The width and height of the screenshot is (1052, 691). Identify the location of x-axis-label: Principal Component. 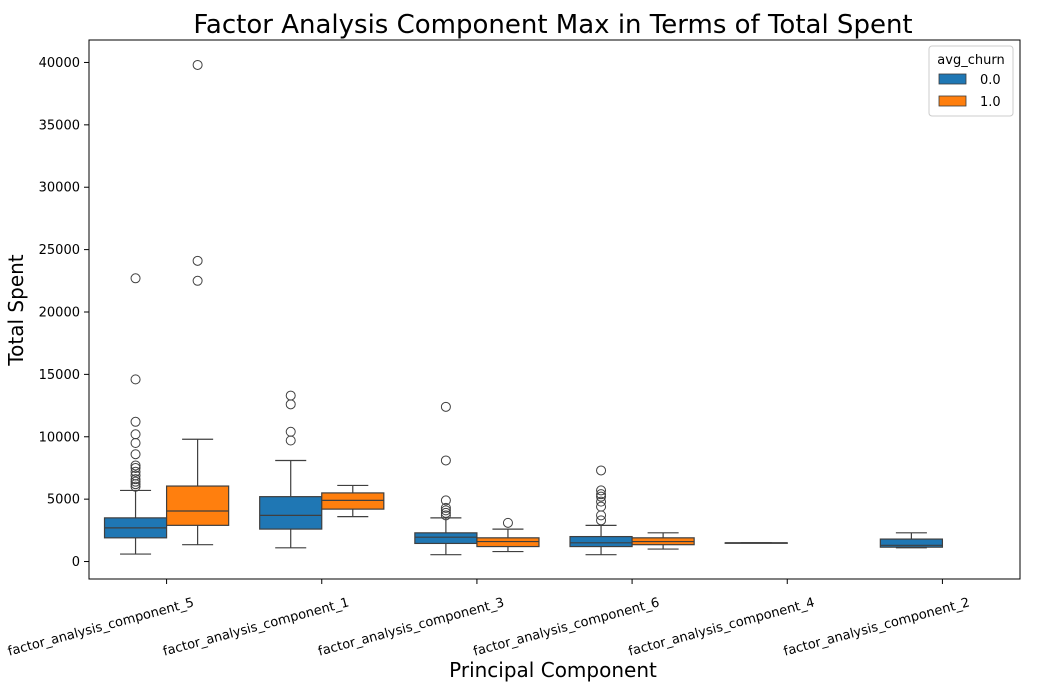
(553, 670).